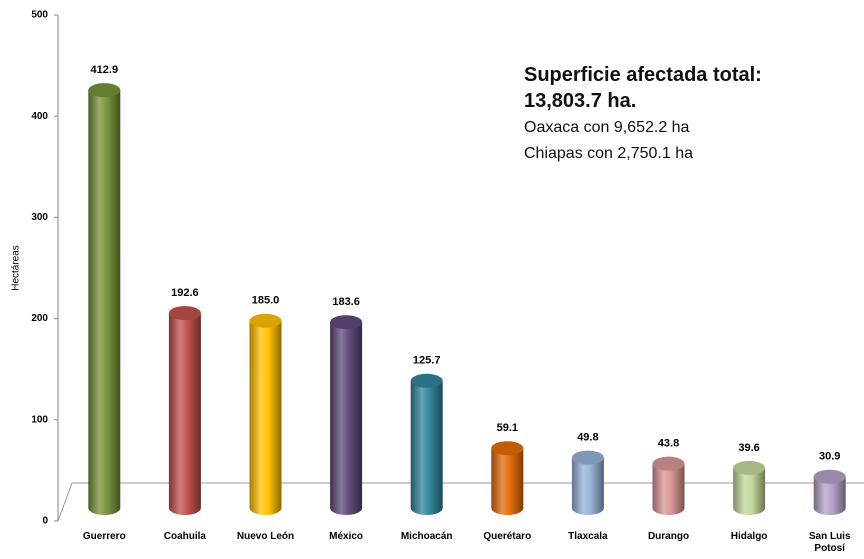 Image resolution: width=864 pixels, height=559 pixels. Describe the element at coordinates (749, 536) in the screenshot. I see `x-tick-label: Hidalgo` at that location.